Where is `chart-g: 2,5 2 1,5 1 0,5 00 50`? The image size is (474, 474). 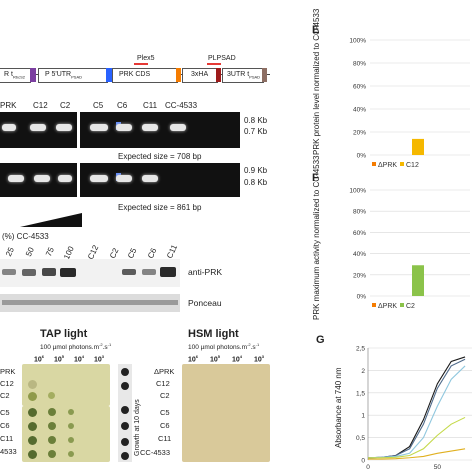
chart-g: 2,5 2 1,5 1 0,5 00 50 is located at coordinates (414, 408).